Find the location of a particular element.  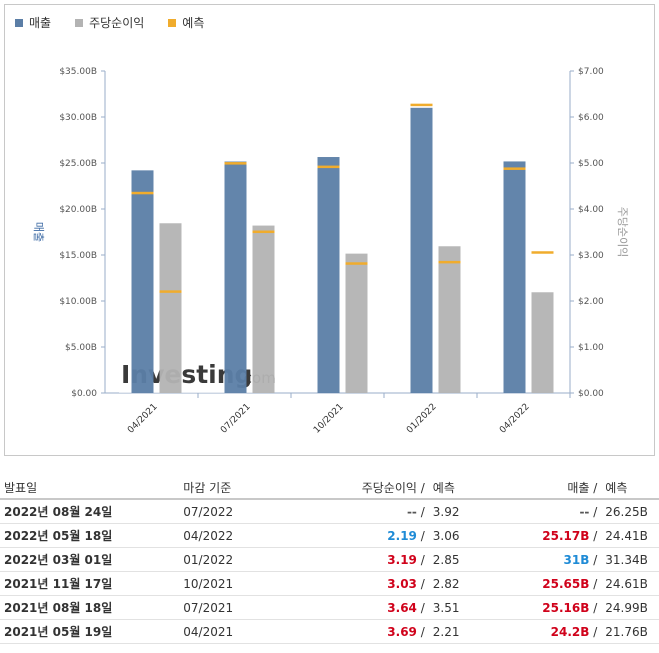

table-header-row: 발표일 마감 기준 주당순이익 / 예측 매출 / 예측 is located at coordinates (329, 488).